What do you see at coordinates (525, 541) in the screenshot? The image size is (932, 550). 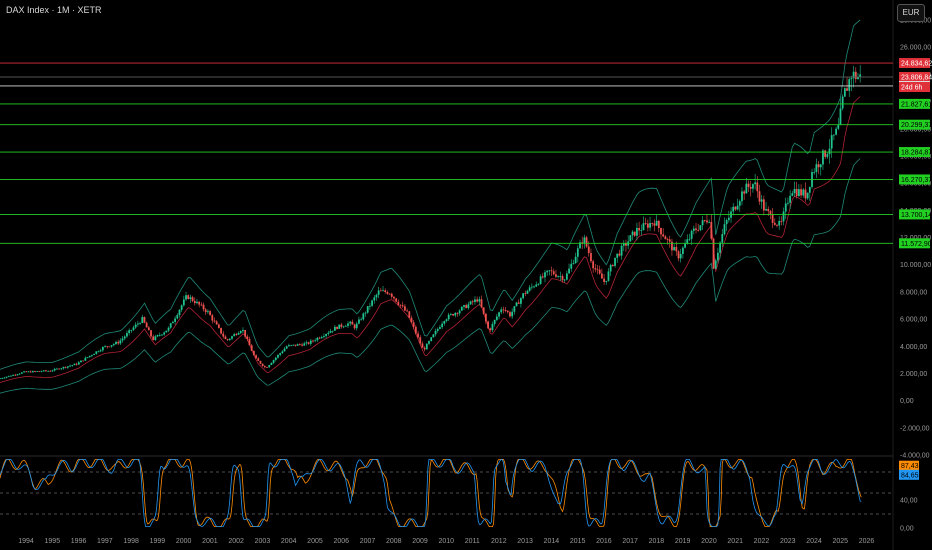 I see `time-axis-tick: 2013` at bounding box center [525, 541].